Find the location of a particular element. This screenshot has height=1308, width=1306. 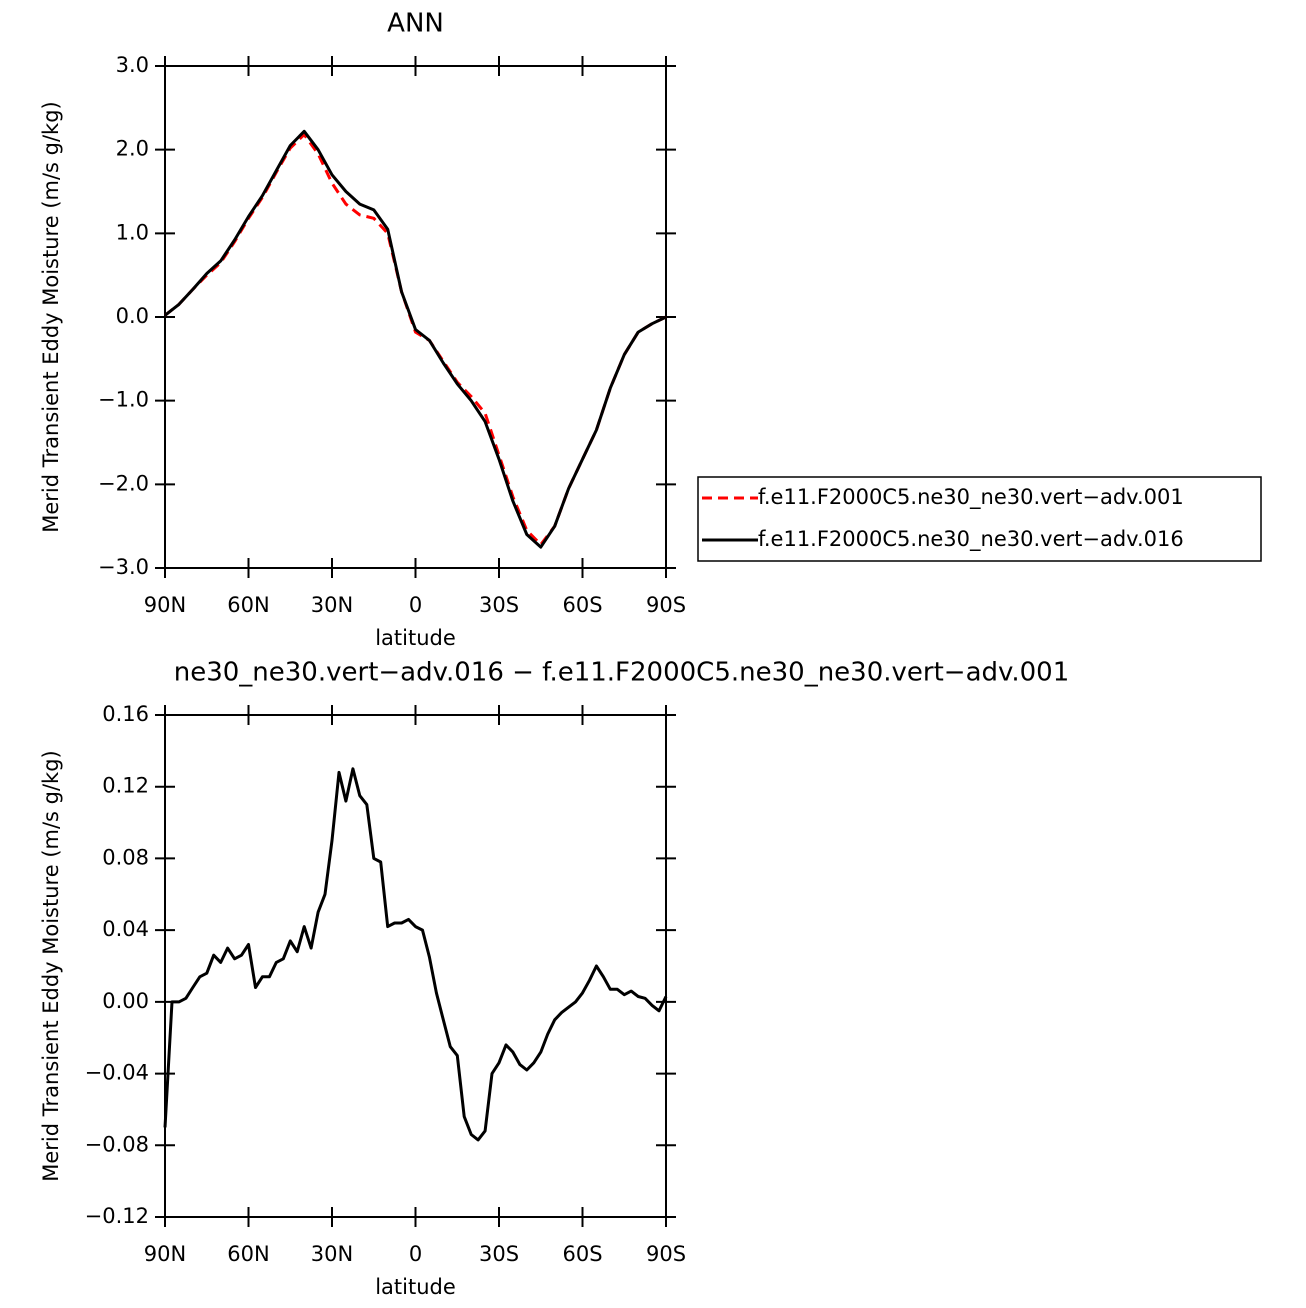

y-tick-label: 0.16 is located at coordinates (125, 714).